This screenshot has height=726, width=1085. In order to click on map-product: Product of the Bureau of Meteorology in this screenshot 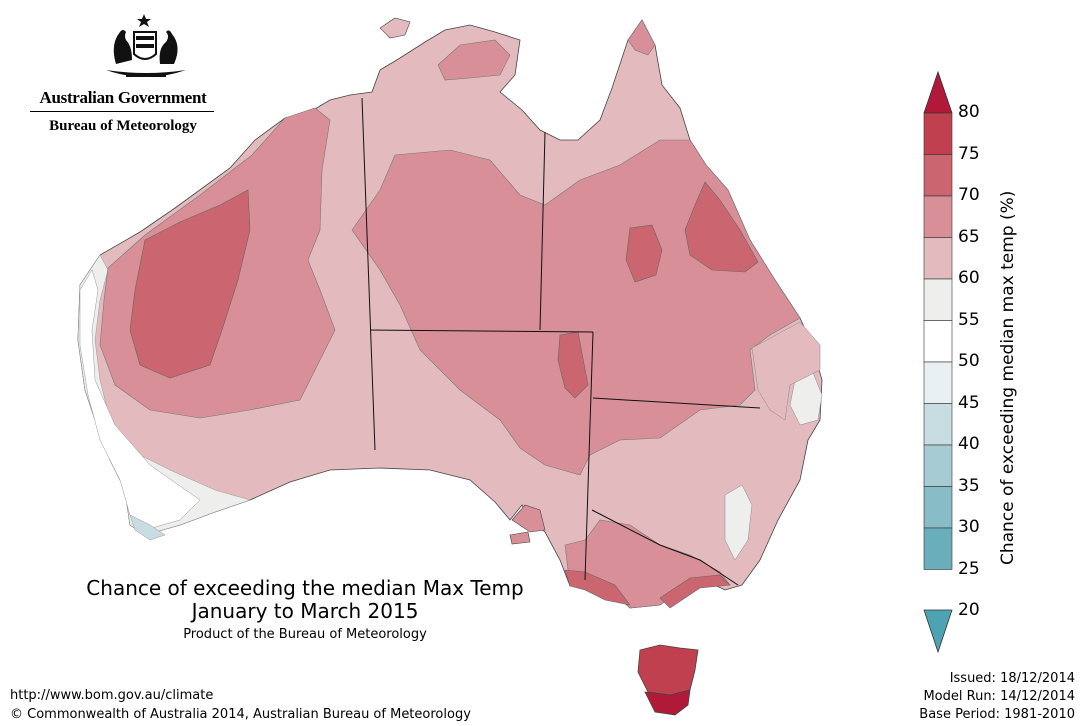, I will do `click(305, 634)`.